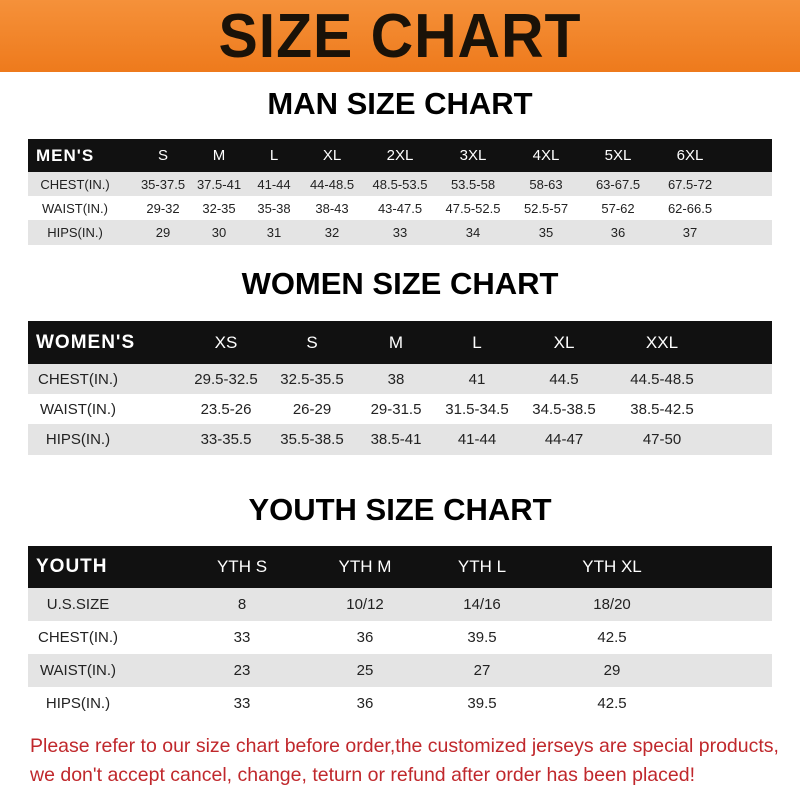 The height and width of the screenshot is (800, 800). Describe the element at coordinates (365, 670) in the screenshot. I see `table-cell: 25` at that location.